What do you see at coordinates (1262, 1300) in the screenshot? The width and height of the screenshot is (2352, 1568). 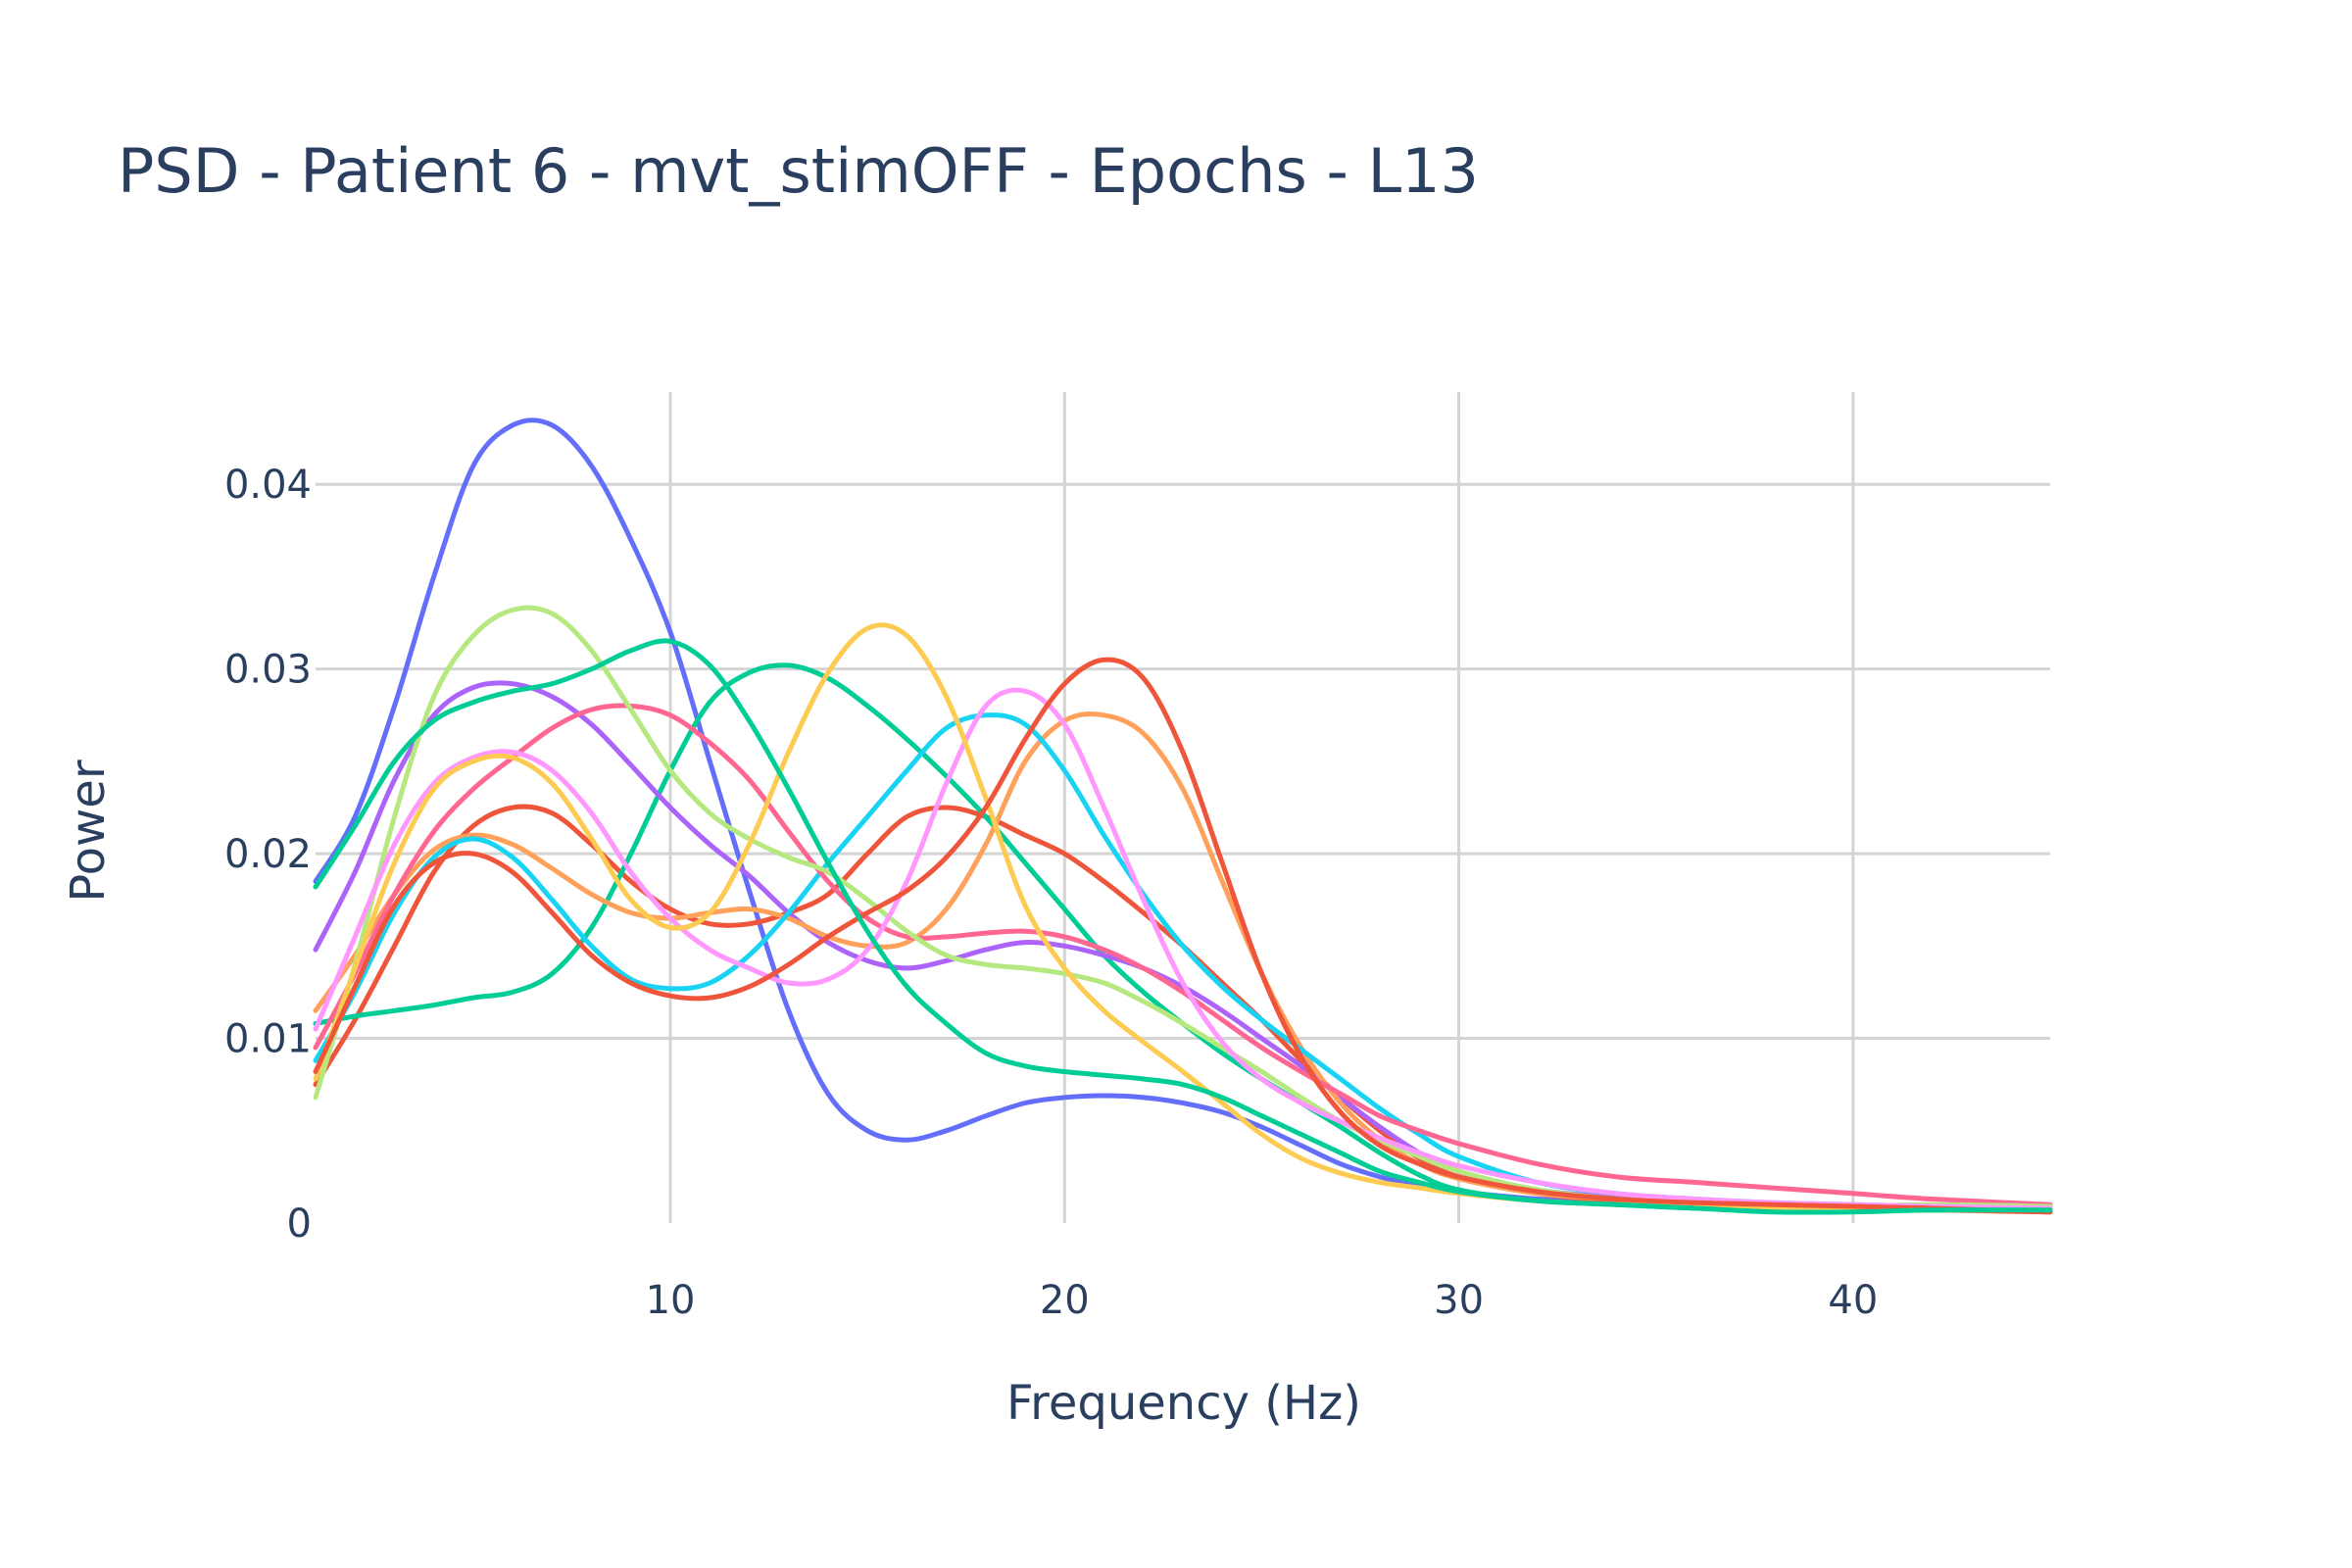 I see `x-tick-labels: 10 20 30 40` at bounding box center [1262, 1300].